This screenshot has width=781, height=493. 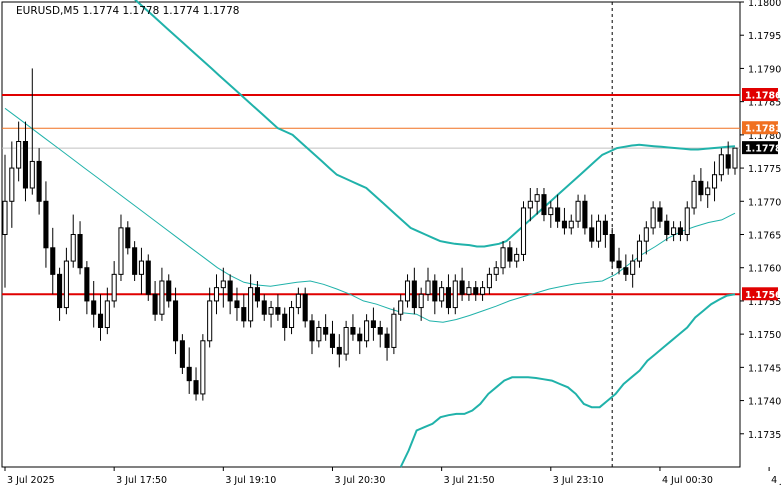 I want to click on level-price-tag-text: 1.1786, so click(x=763, y=96).